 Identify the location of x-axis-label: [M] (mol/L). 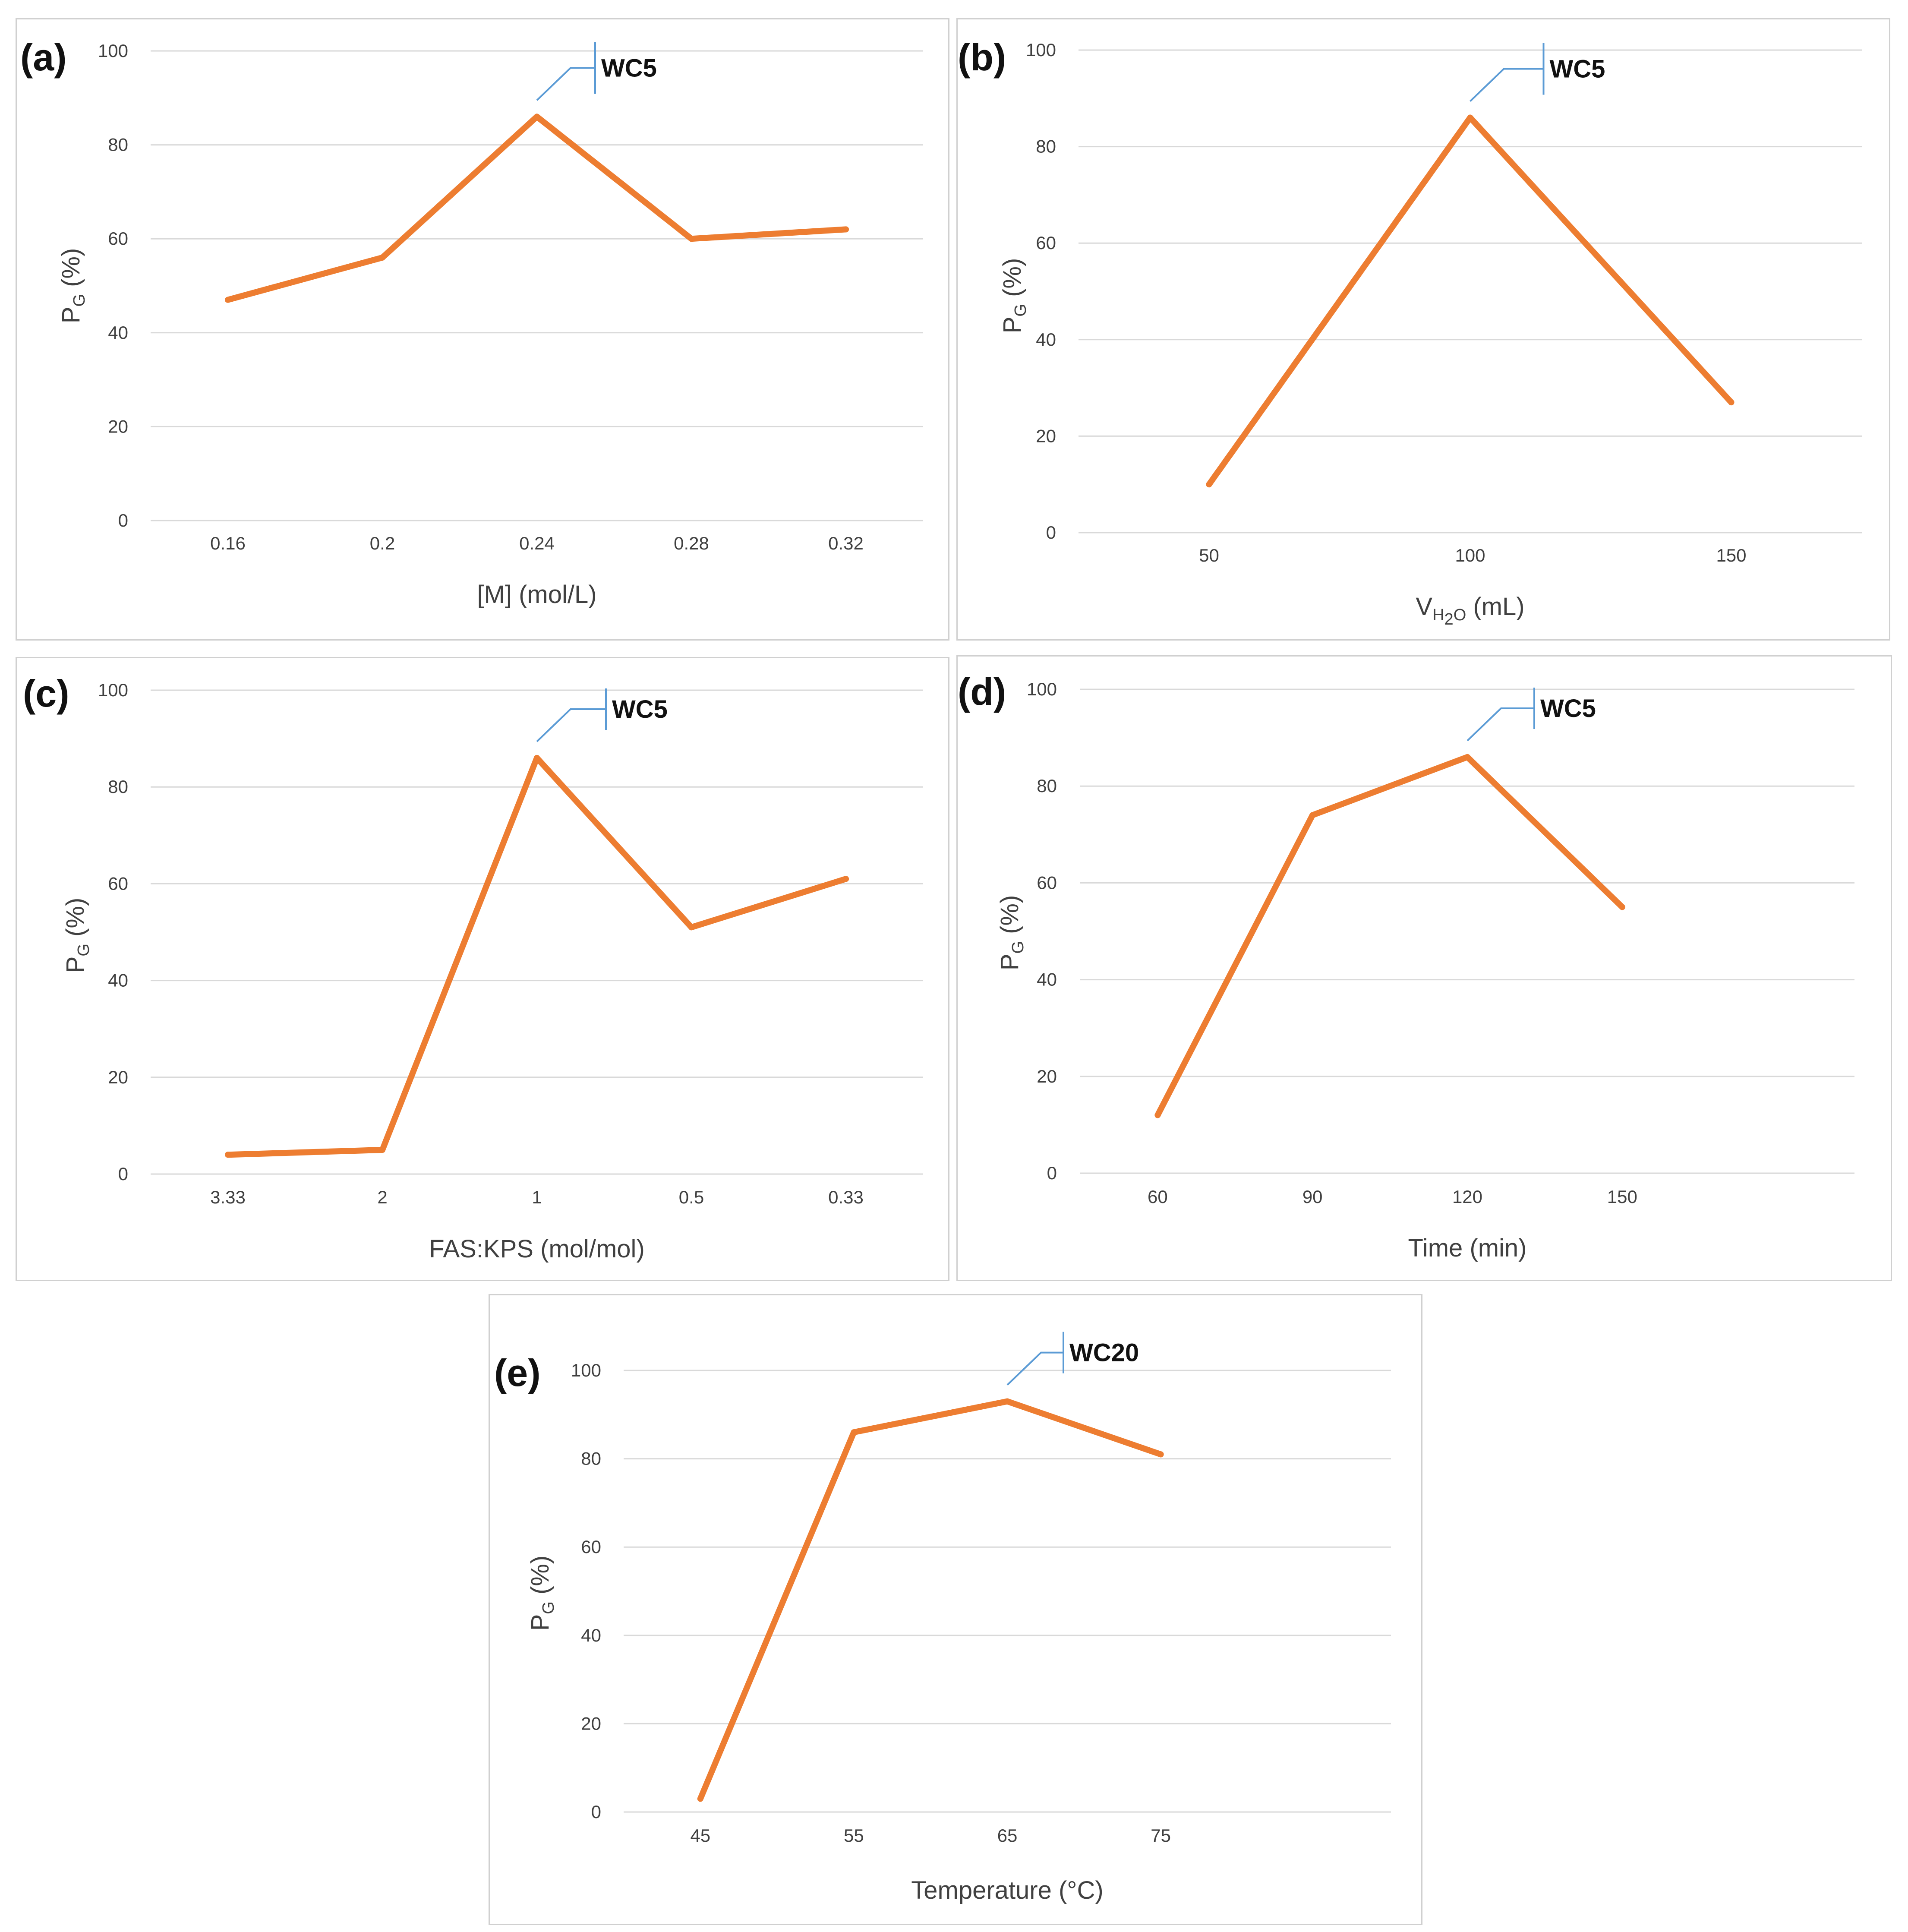
(536, 595).